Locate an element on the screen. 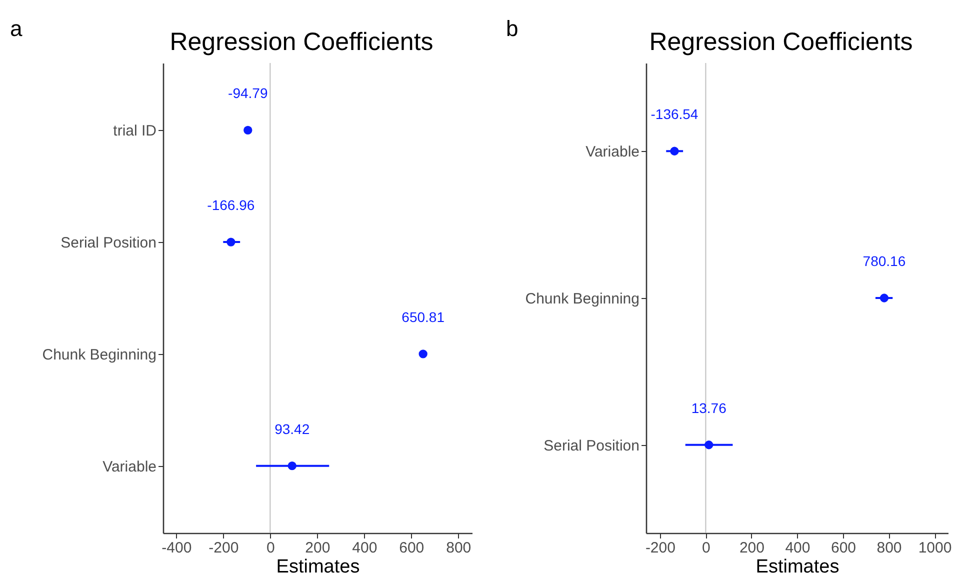 This screenshot has height=582, width=965. data-label: -136.54 is located at coordinates (674, 114).